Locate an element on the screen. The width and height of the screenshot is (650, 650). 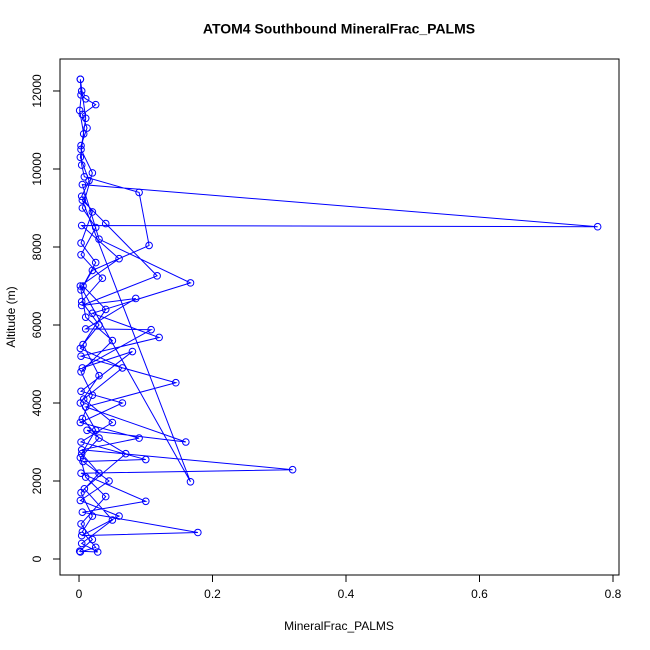
y-tick-label: 4000 is located at coordinates (37, 402).